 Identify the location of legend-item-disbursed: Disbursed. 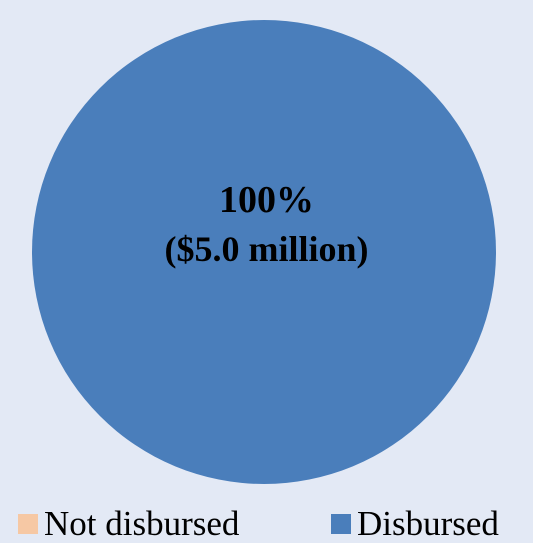
(415, 524).